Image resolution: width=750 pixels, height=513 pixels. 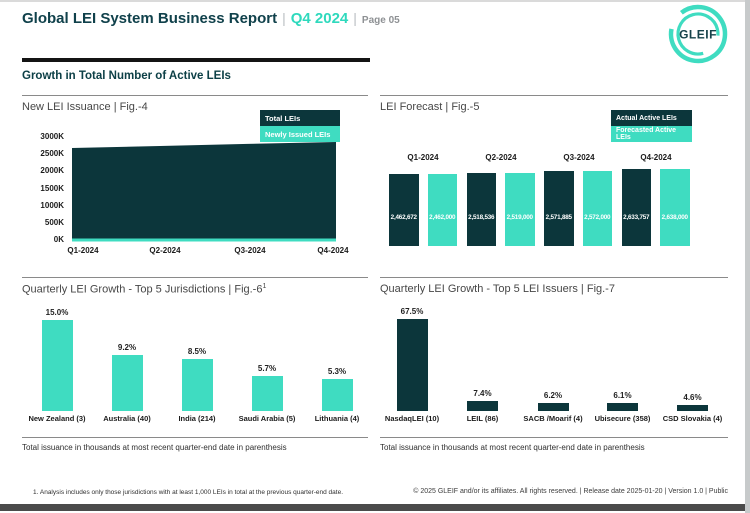 What do you see at coordinates (692, 397) in the screenshot?
I see `growth-value-label: 4.6%` at bounding box center [692, 397].